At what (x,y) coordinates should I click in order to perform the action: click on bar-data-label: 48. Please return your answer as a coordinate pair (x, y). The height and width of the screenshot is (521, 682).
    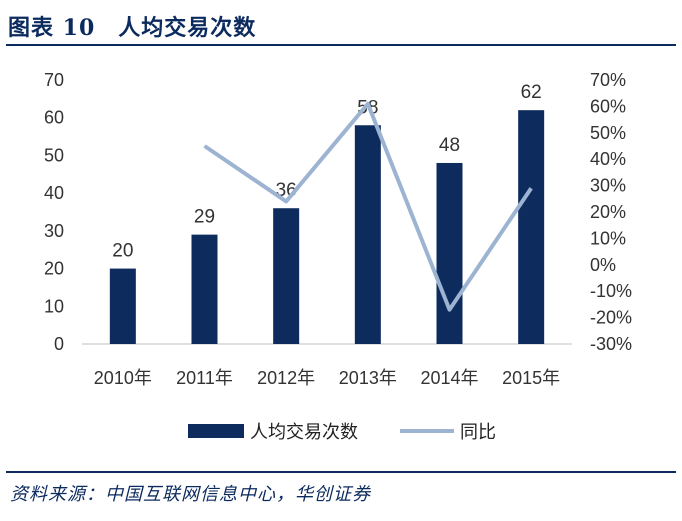
    Looking at the image, I should click on (449, 145).